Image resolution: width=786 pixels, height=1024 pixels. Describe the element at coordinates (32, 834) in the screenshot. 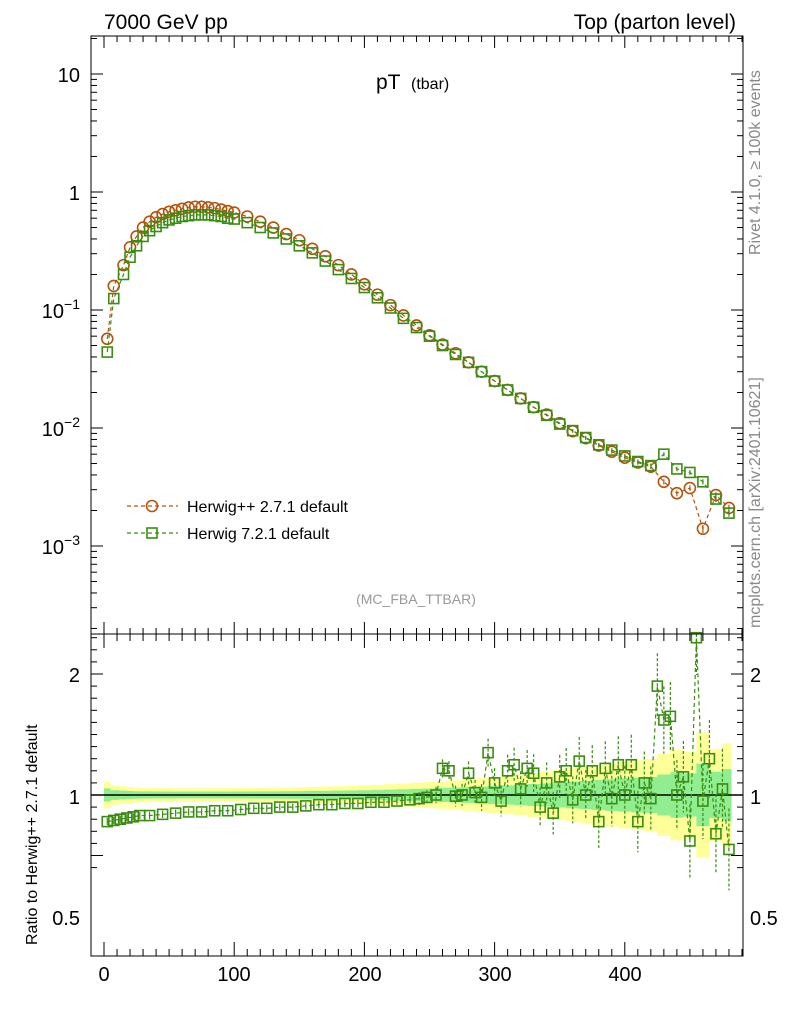

I see `ratio-y-axis-label: Ratio to Herwig++ 2.7.1 default` at that location.